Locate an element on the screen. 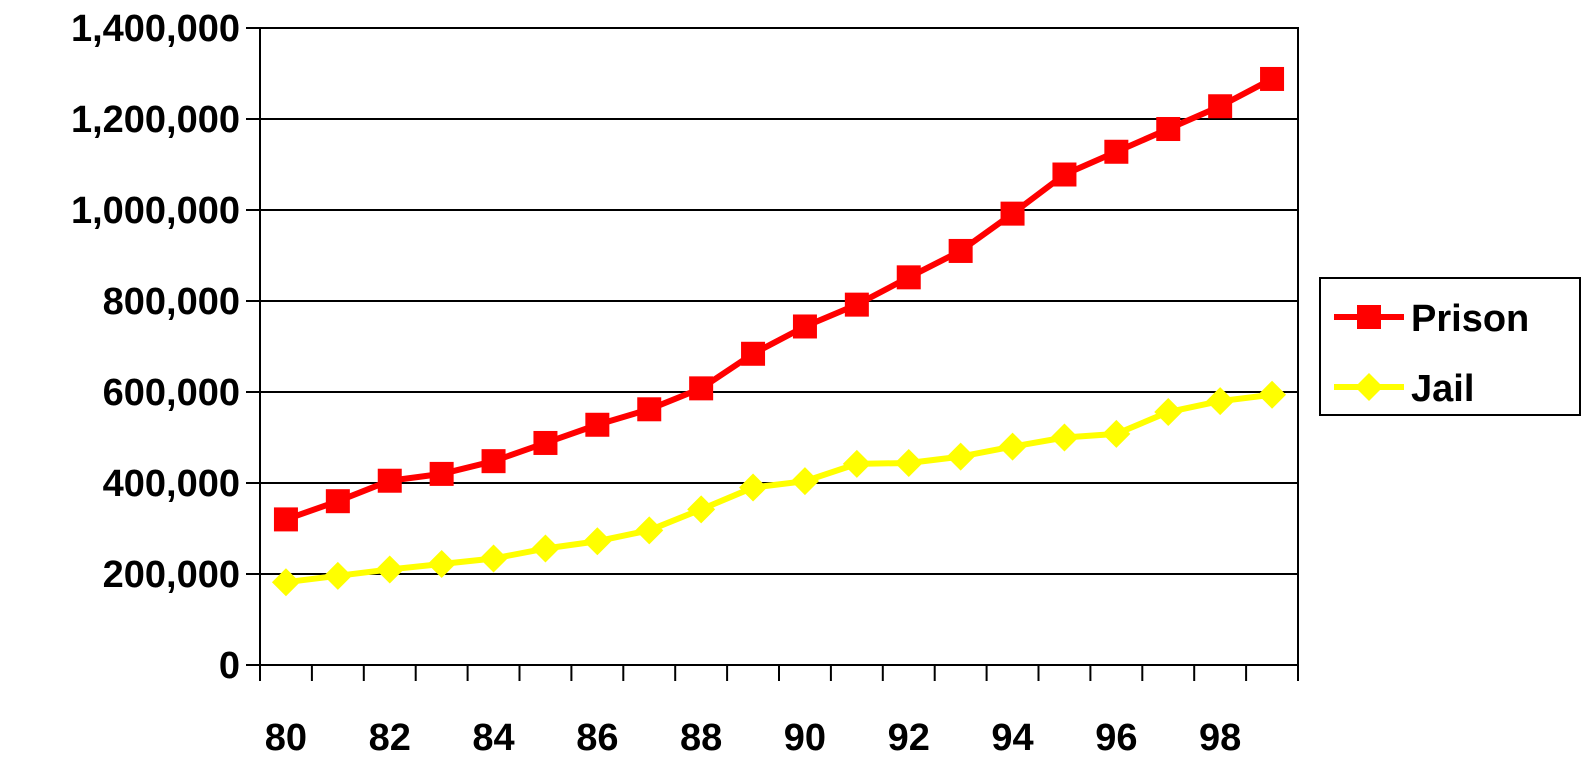  legend-label-prison: Prison is located at coordinates (1470, 319).